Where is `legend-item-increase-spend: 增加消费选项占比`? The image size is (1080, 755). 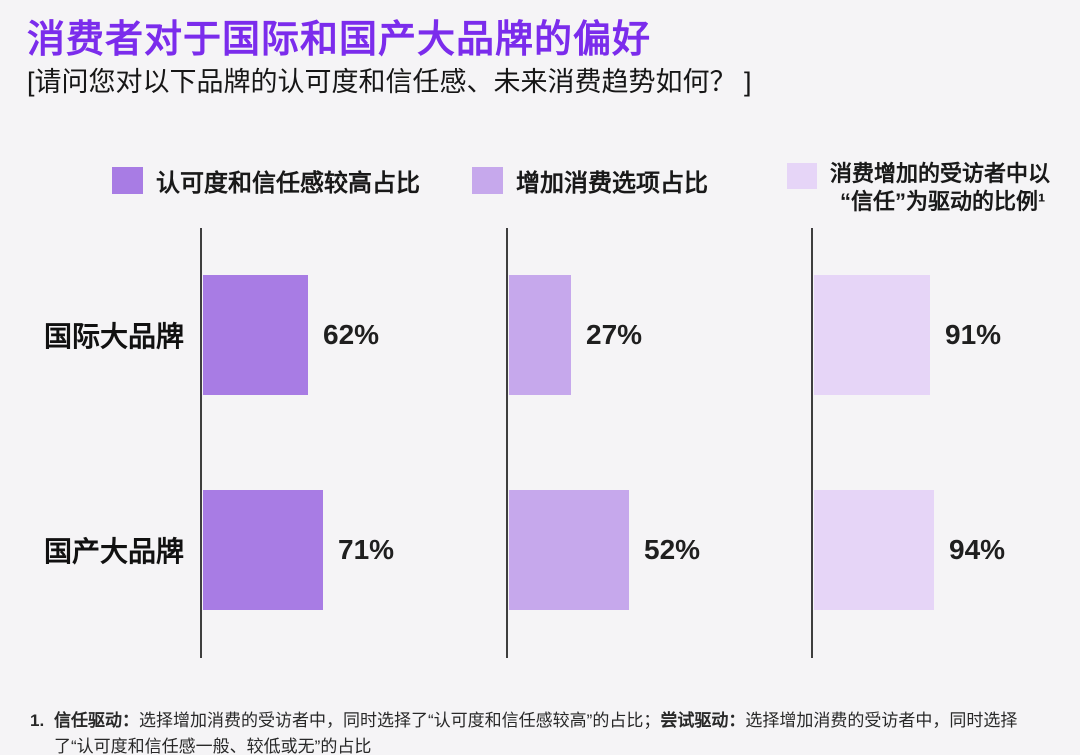 legend-item-increase-spend: 增加消费选项占比 is located at coordinates (590, 180).